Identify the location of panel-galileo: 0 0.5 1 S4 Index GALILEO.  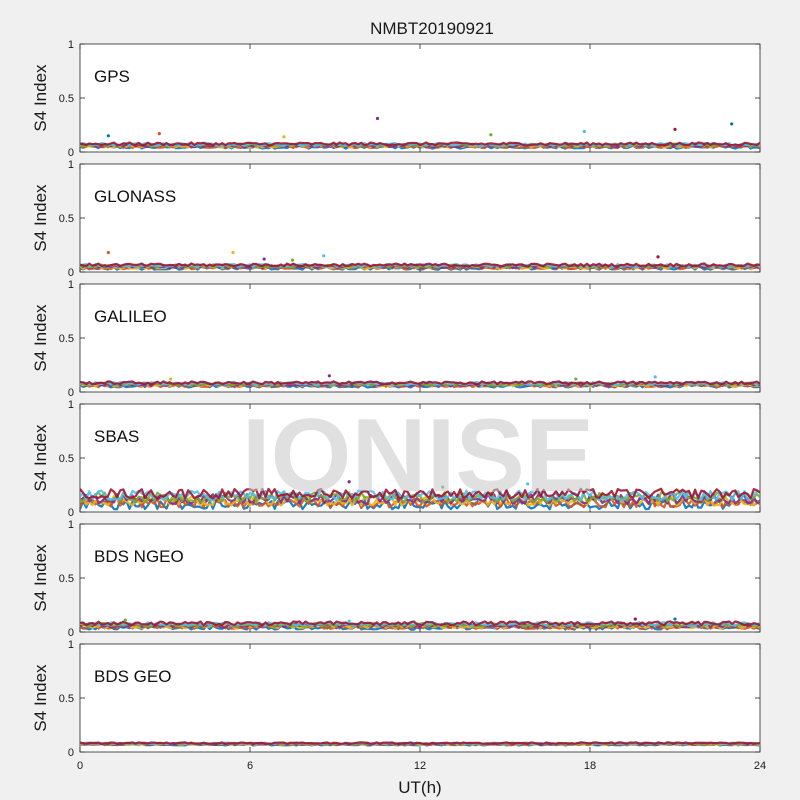
(396, 339).